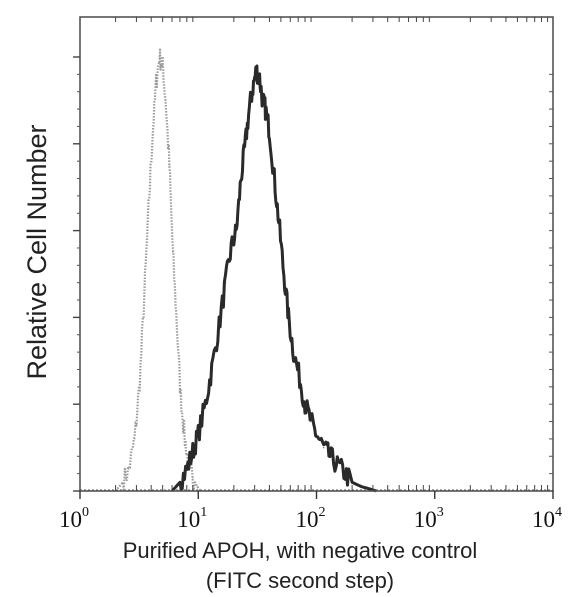 The width and height of the screenshot is (574, 597). I want to click on x-tick-label: 10³, so click(429, 518).